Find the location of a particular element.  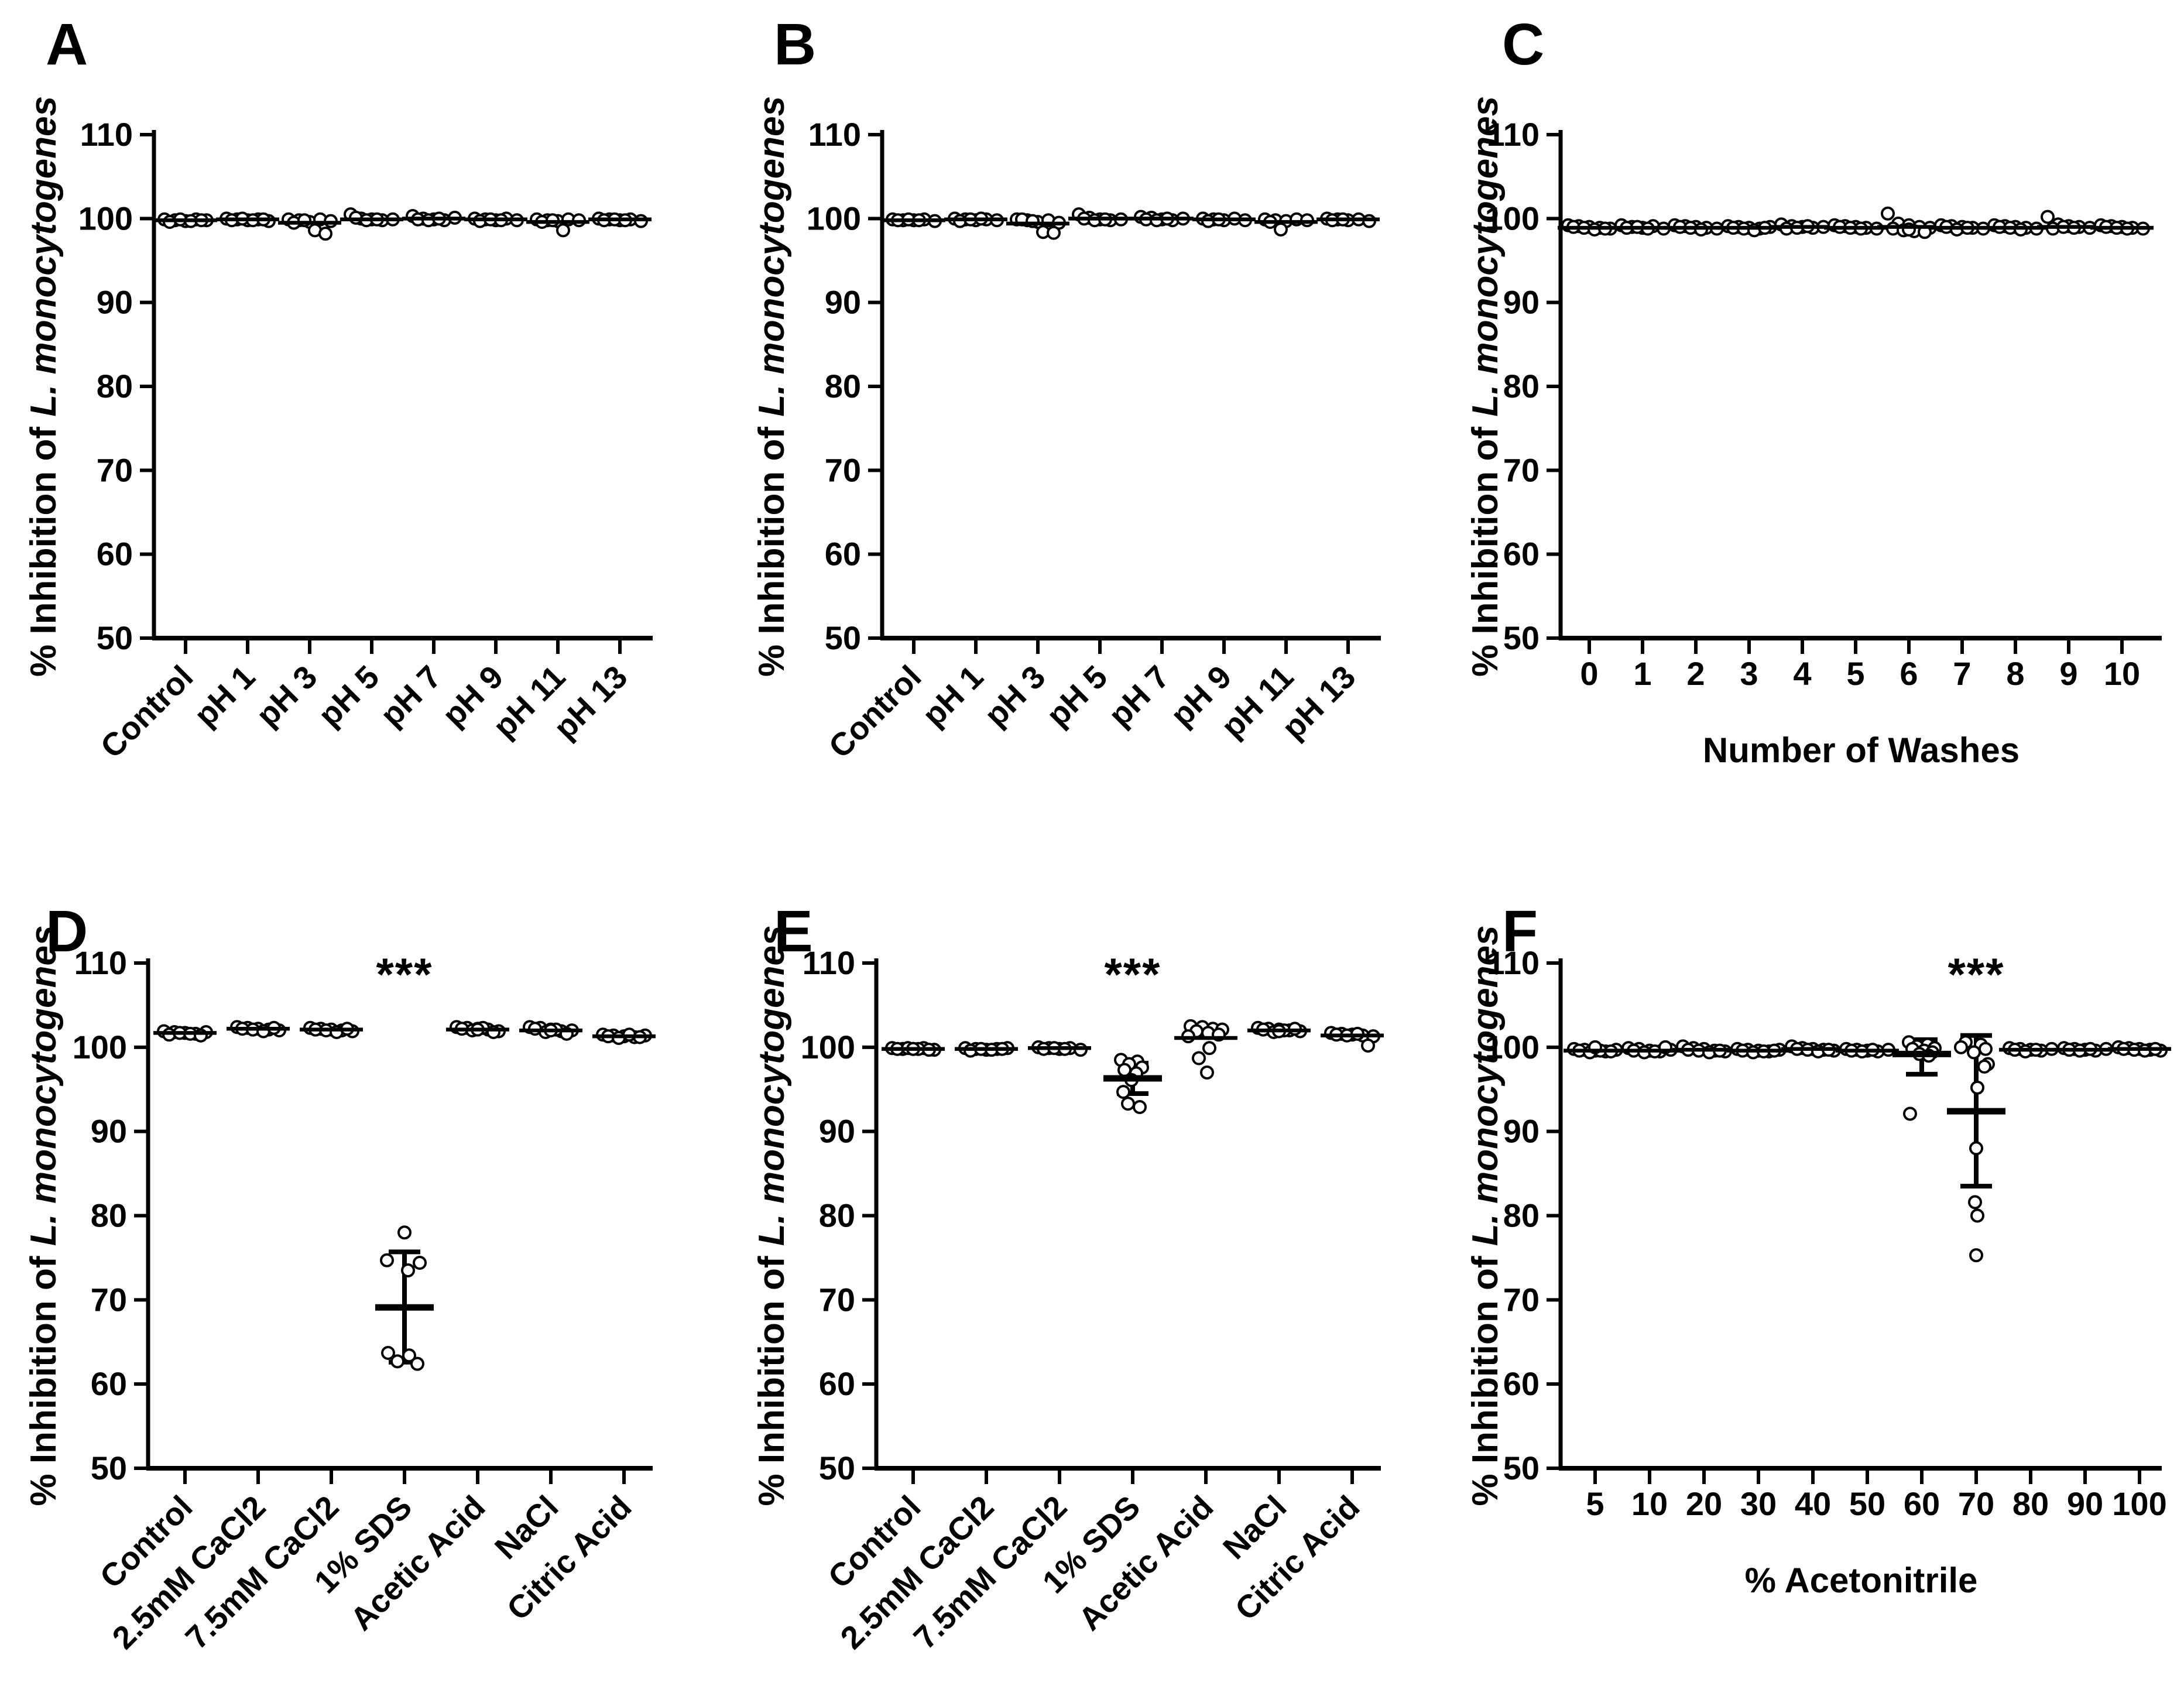

svg-text: 7 is located at coordinates (1962, 673).